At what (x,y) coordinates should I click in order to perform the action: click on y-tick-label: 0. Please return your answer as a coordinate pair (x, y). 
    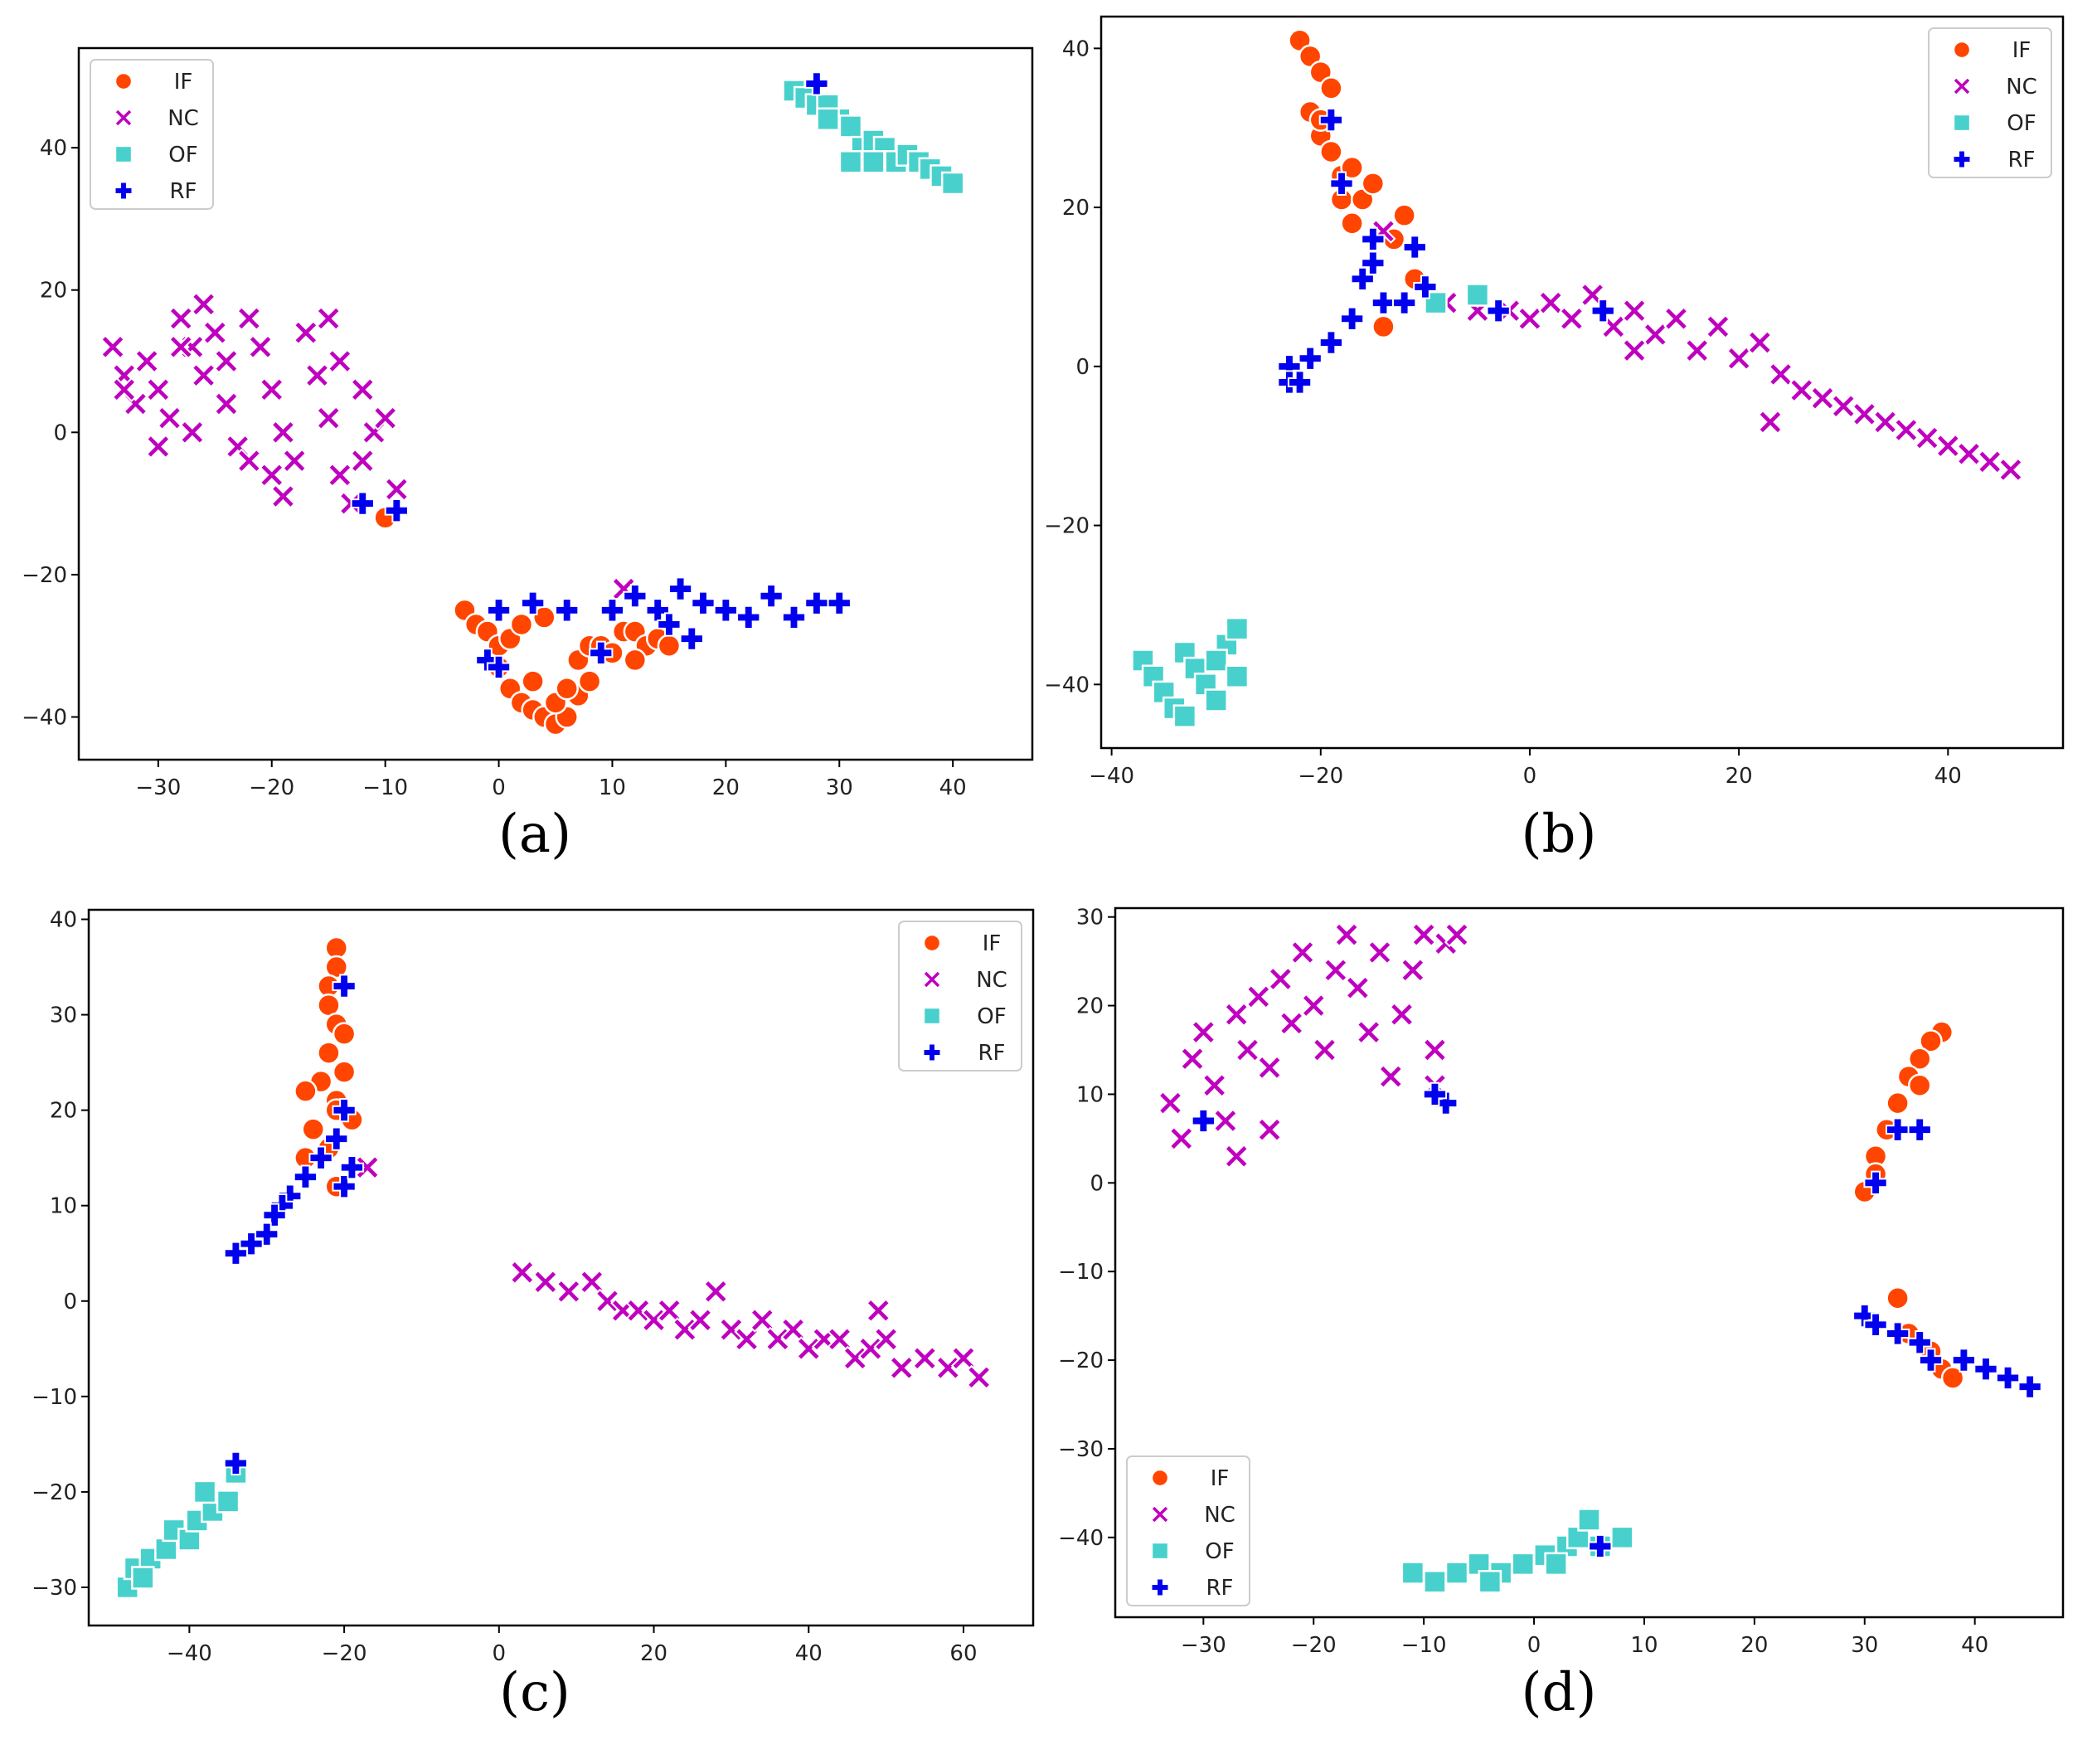
    Looking at the image, I should click on (70, 1302).